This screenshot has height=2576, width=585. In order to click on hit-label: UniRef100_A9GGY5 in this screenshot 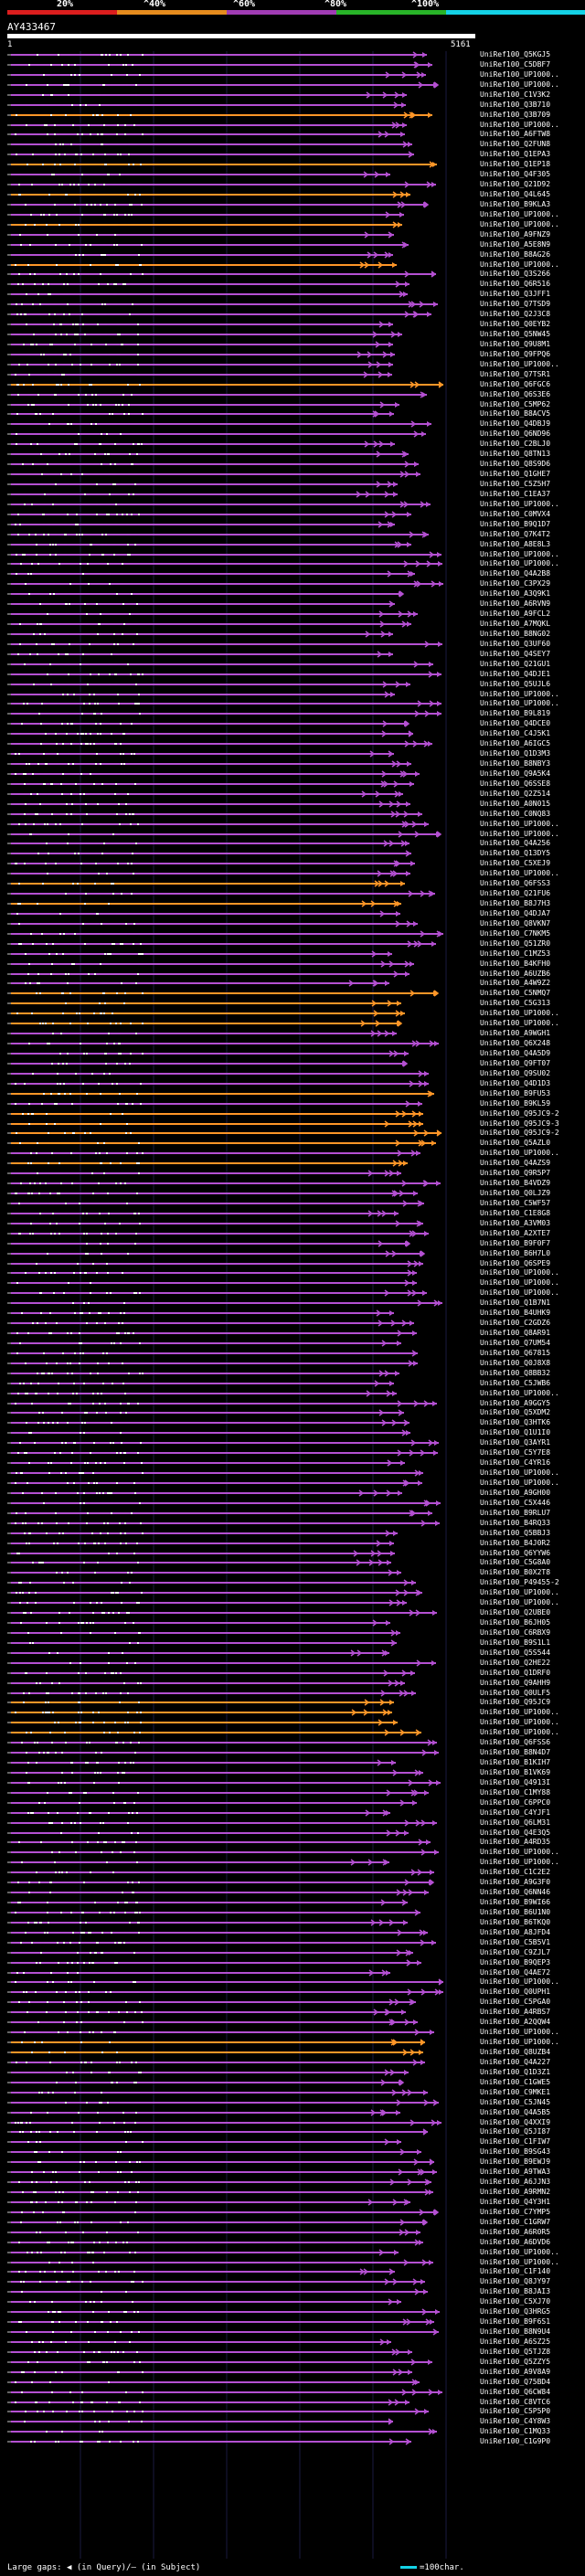, I will do `click(515, 1403)`.